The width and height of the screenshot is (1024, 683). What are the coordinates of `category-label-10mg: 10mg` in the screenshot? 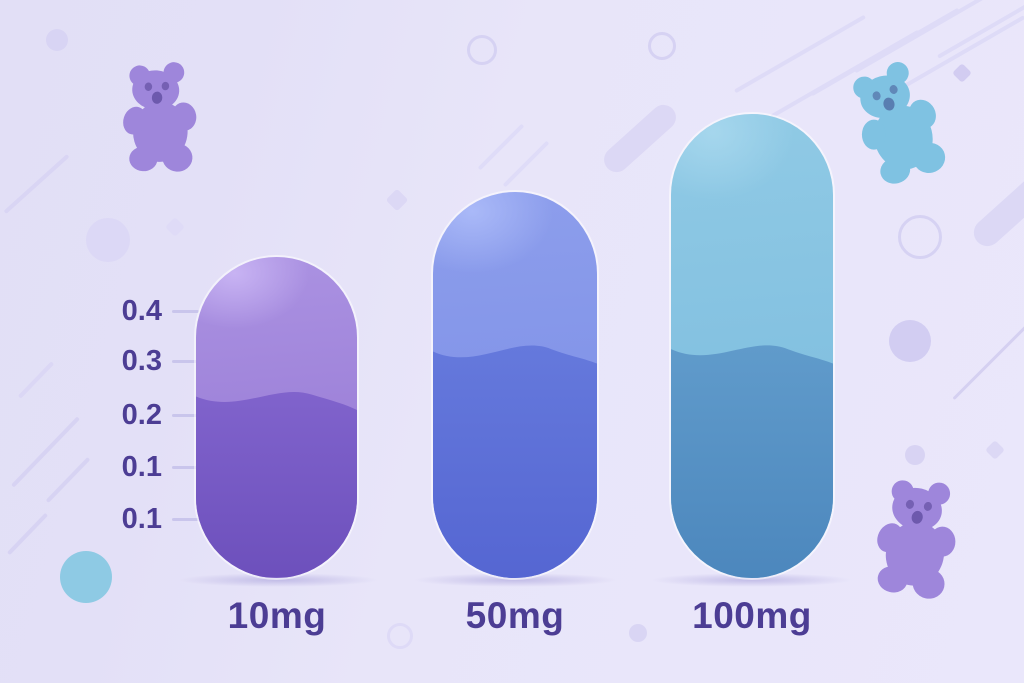 It's located at (277, 615).